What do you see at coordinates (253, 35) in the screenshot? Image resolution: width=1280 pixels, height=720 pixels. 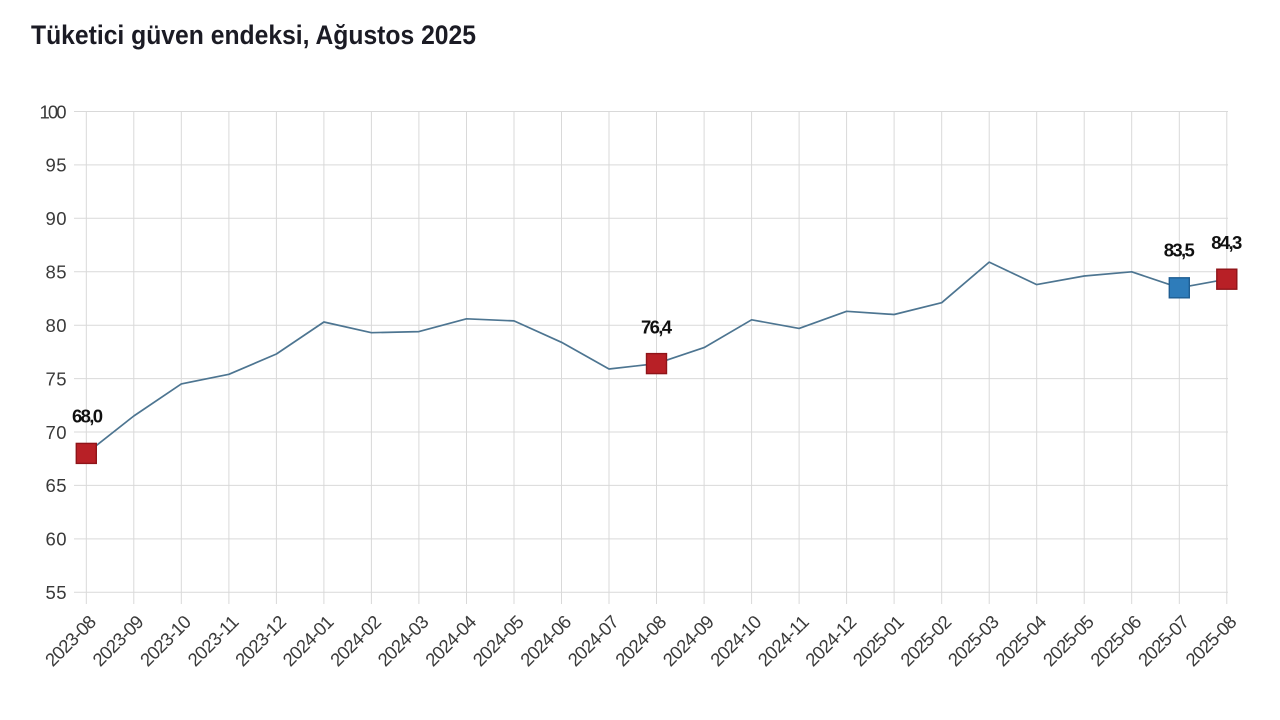 I see `svg-text:Tüketici güven endeksi, Ağusto: Tüketici güven endeksi, Ağustos 2025` at bounding box center [253, 35].